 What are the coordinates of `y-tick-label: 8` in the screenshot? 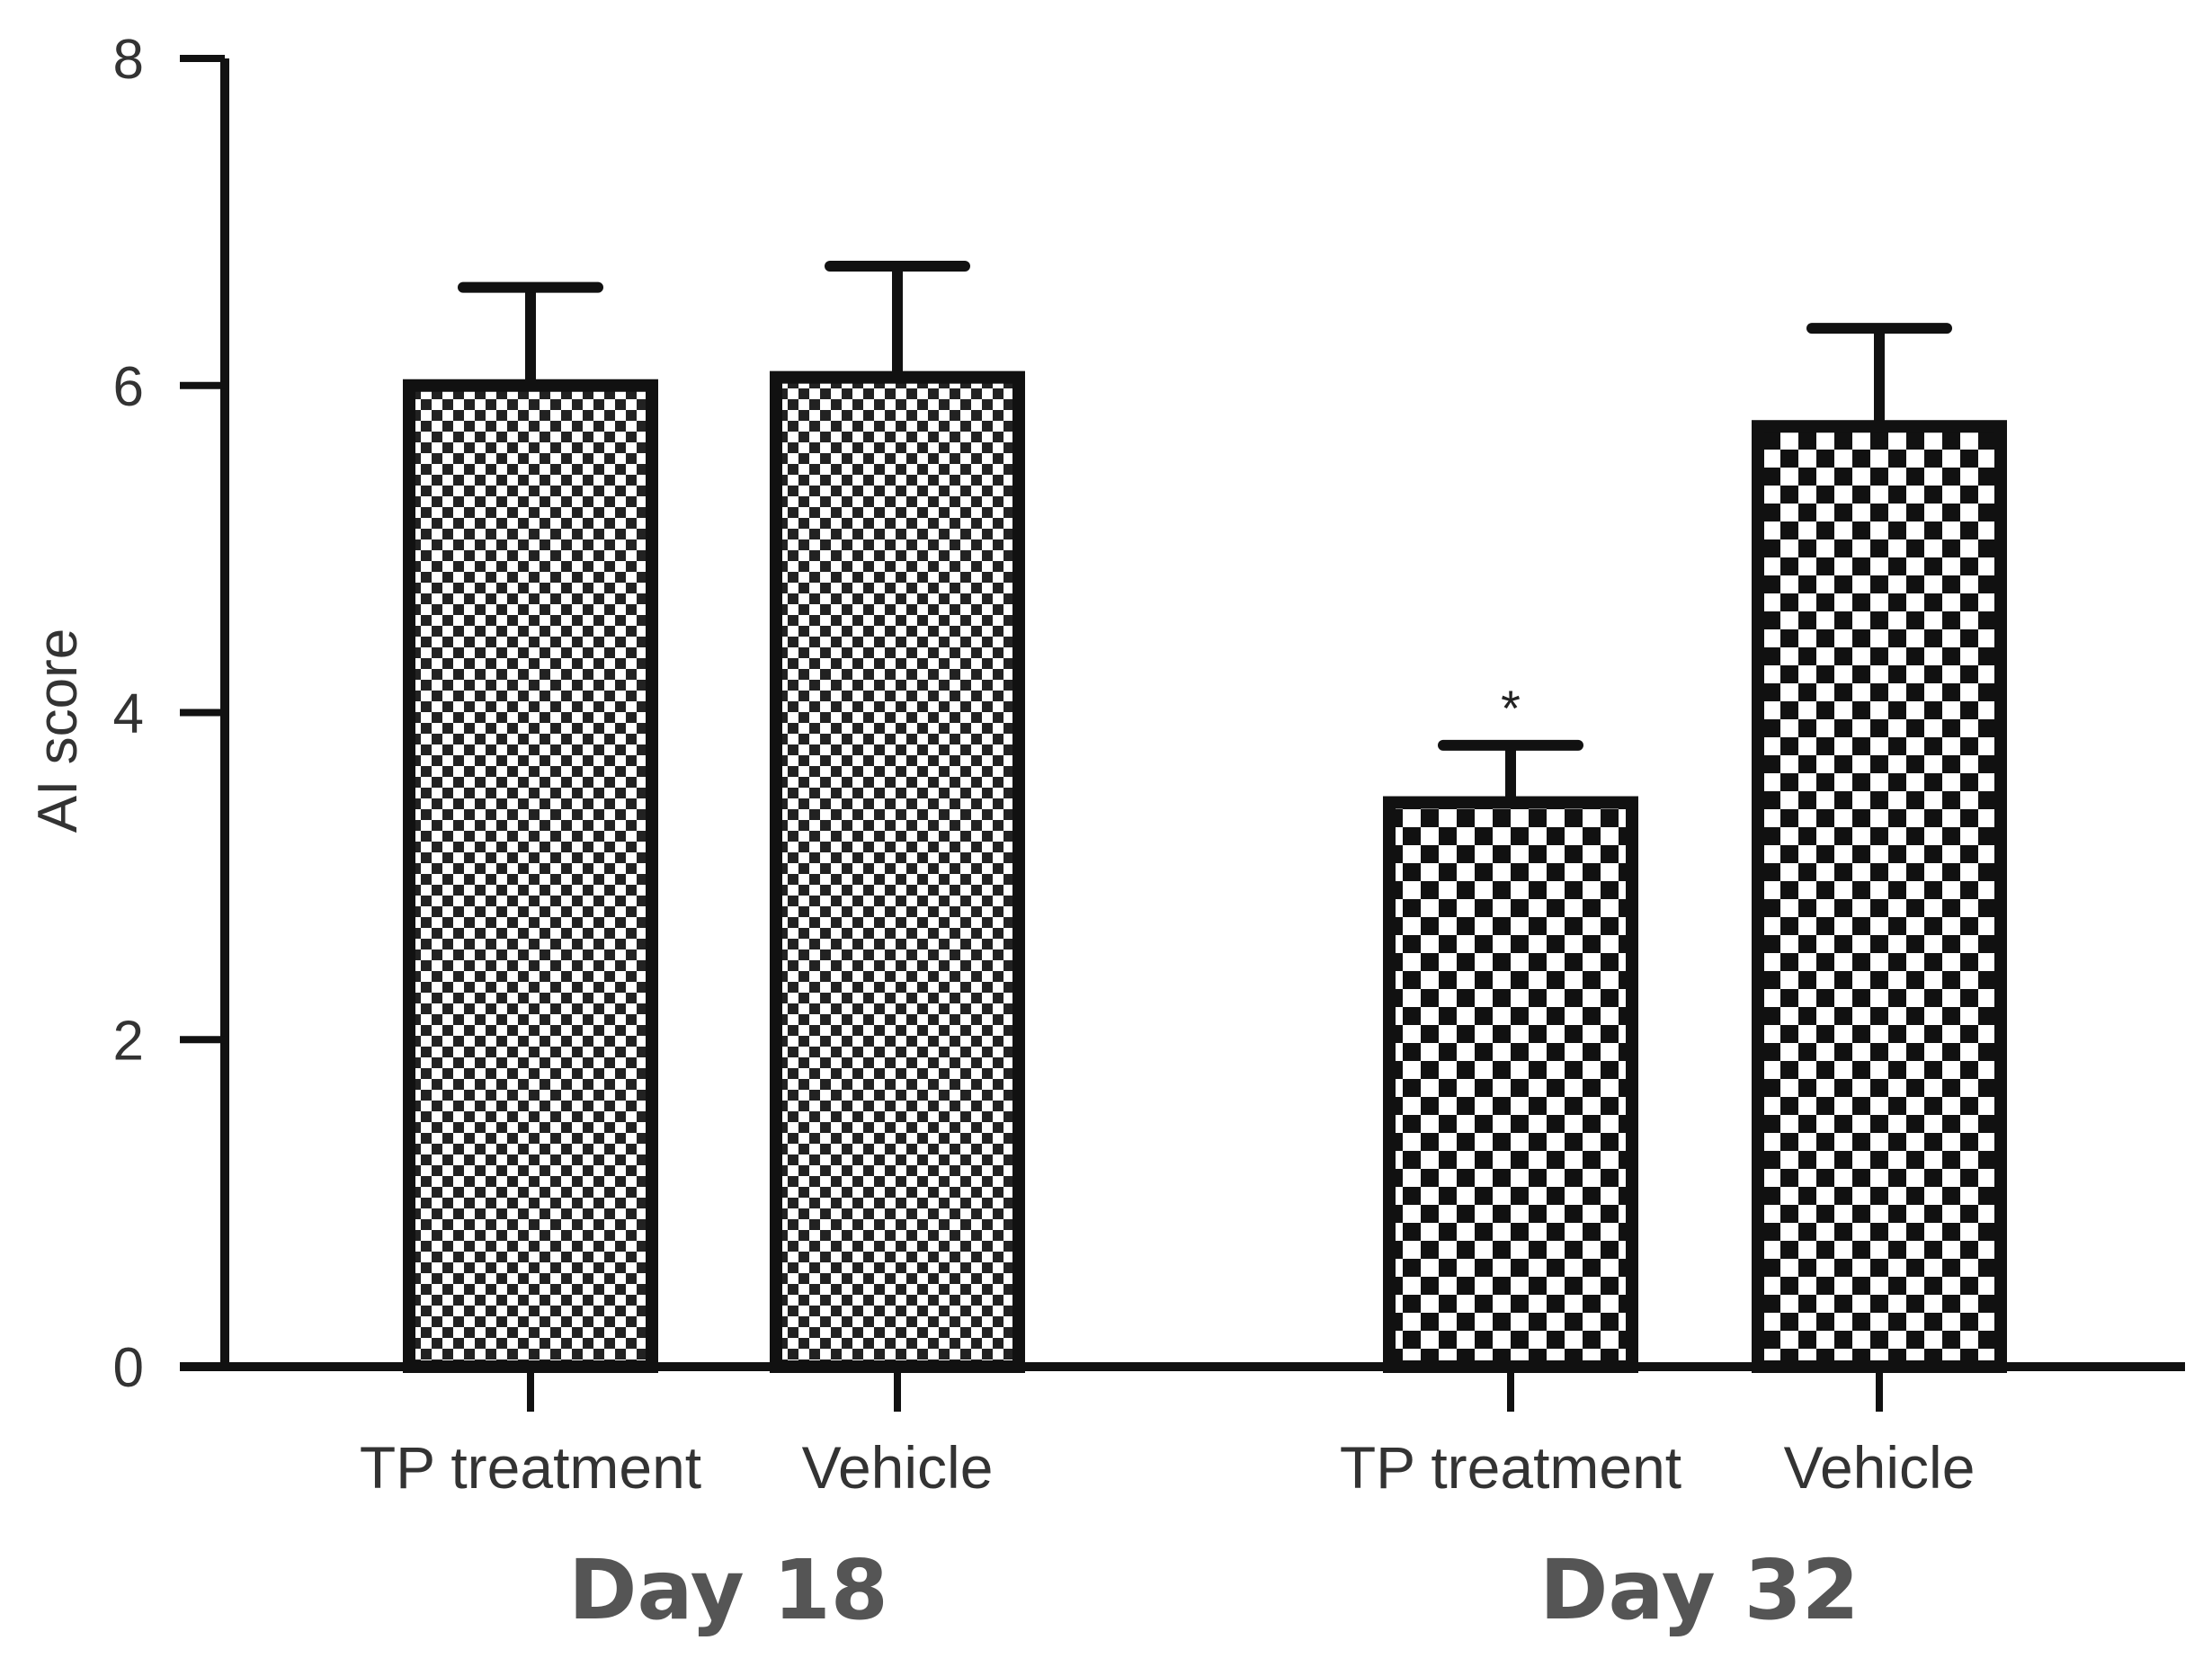 It's located at (128, 60).